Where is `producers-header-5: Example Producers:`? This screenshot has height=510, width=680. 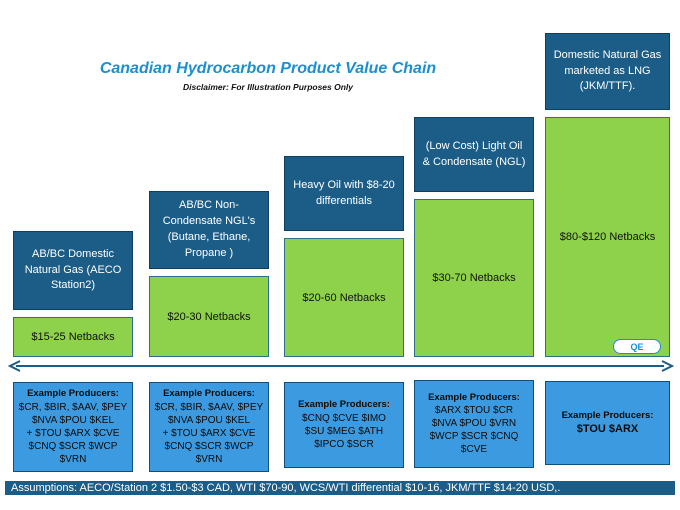
producers-header-5: Example Producers: is located at coordinates (607, 415).